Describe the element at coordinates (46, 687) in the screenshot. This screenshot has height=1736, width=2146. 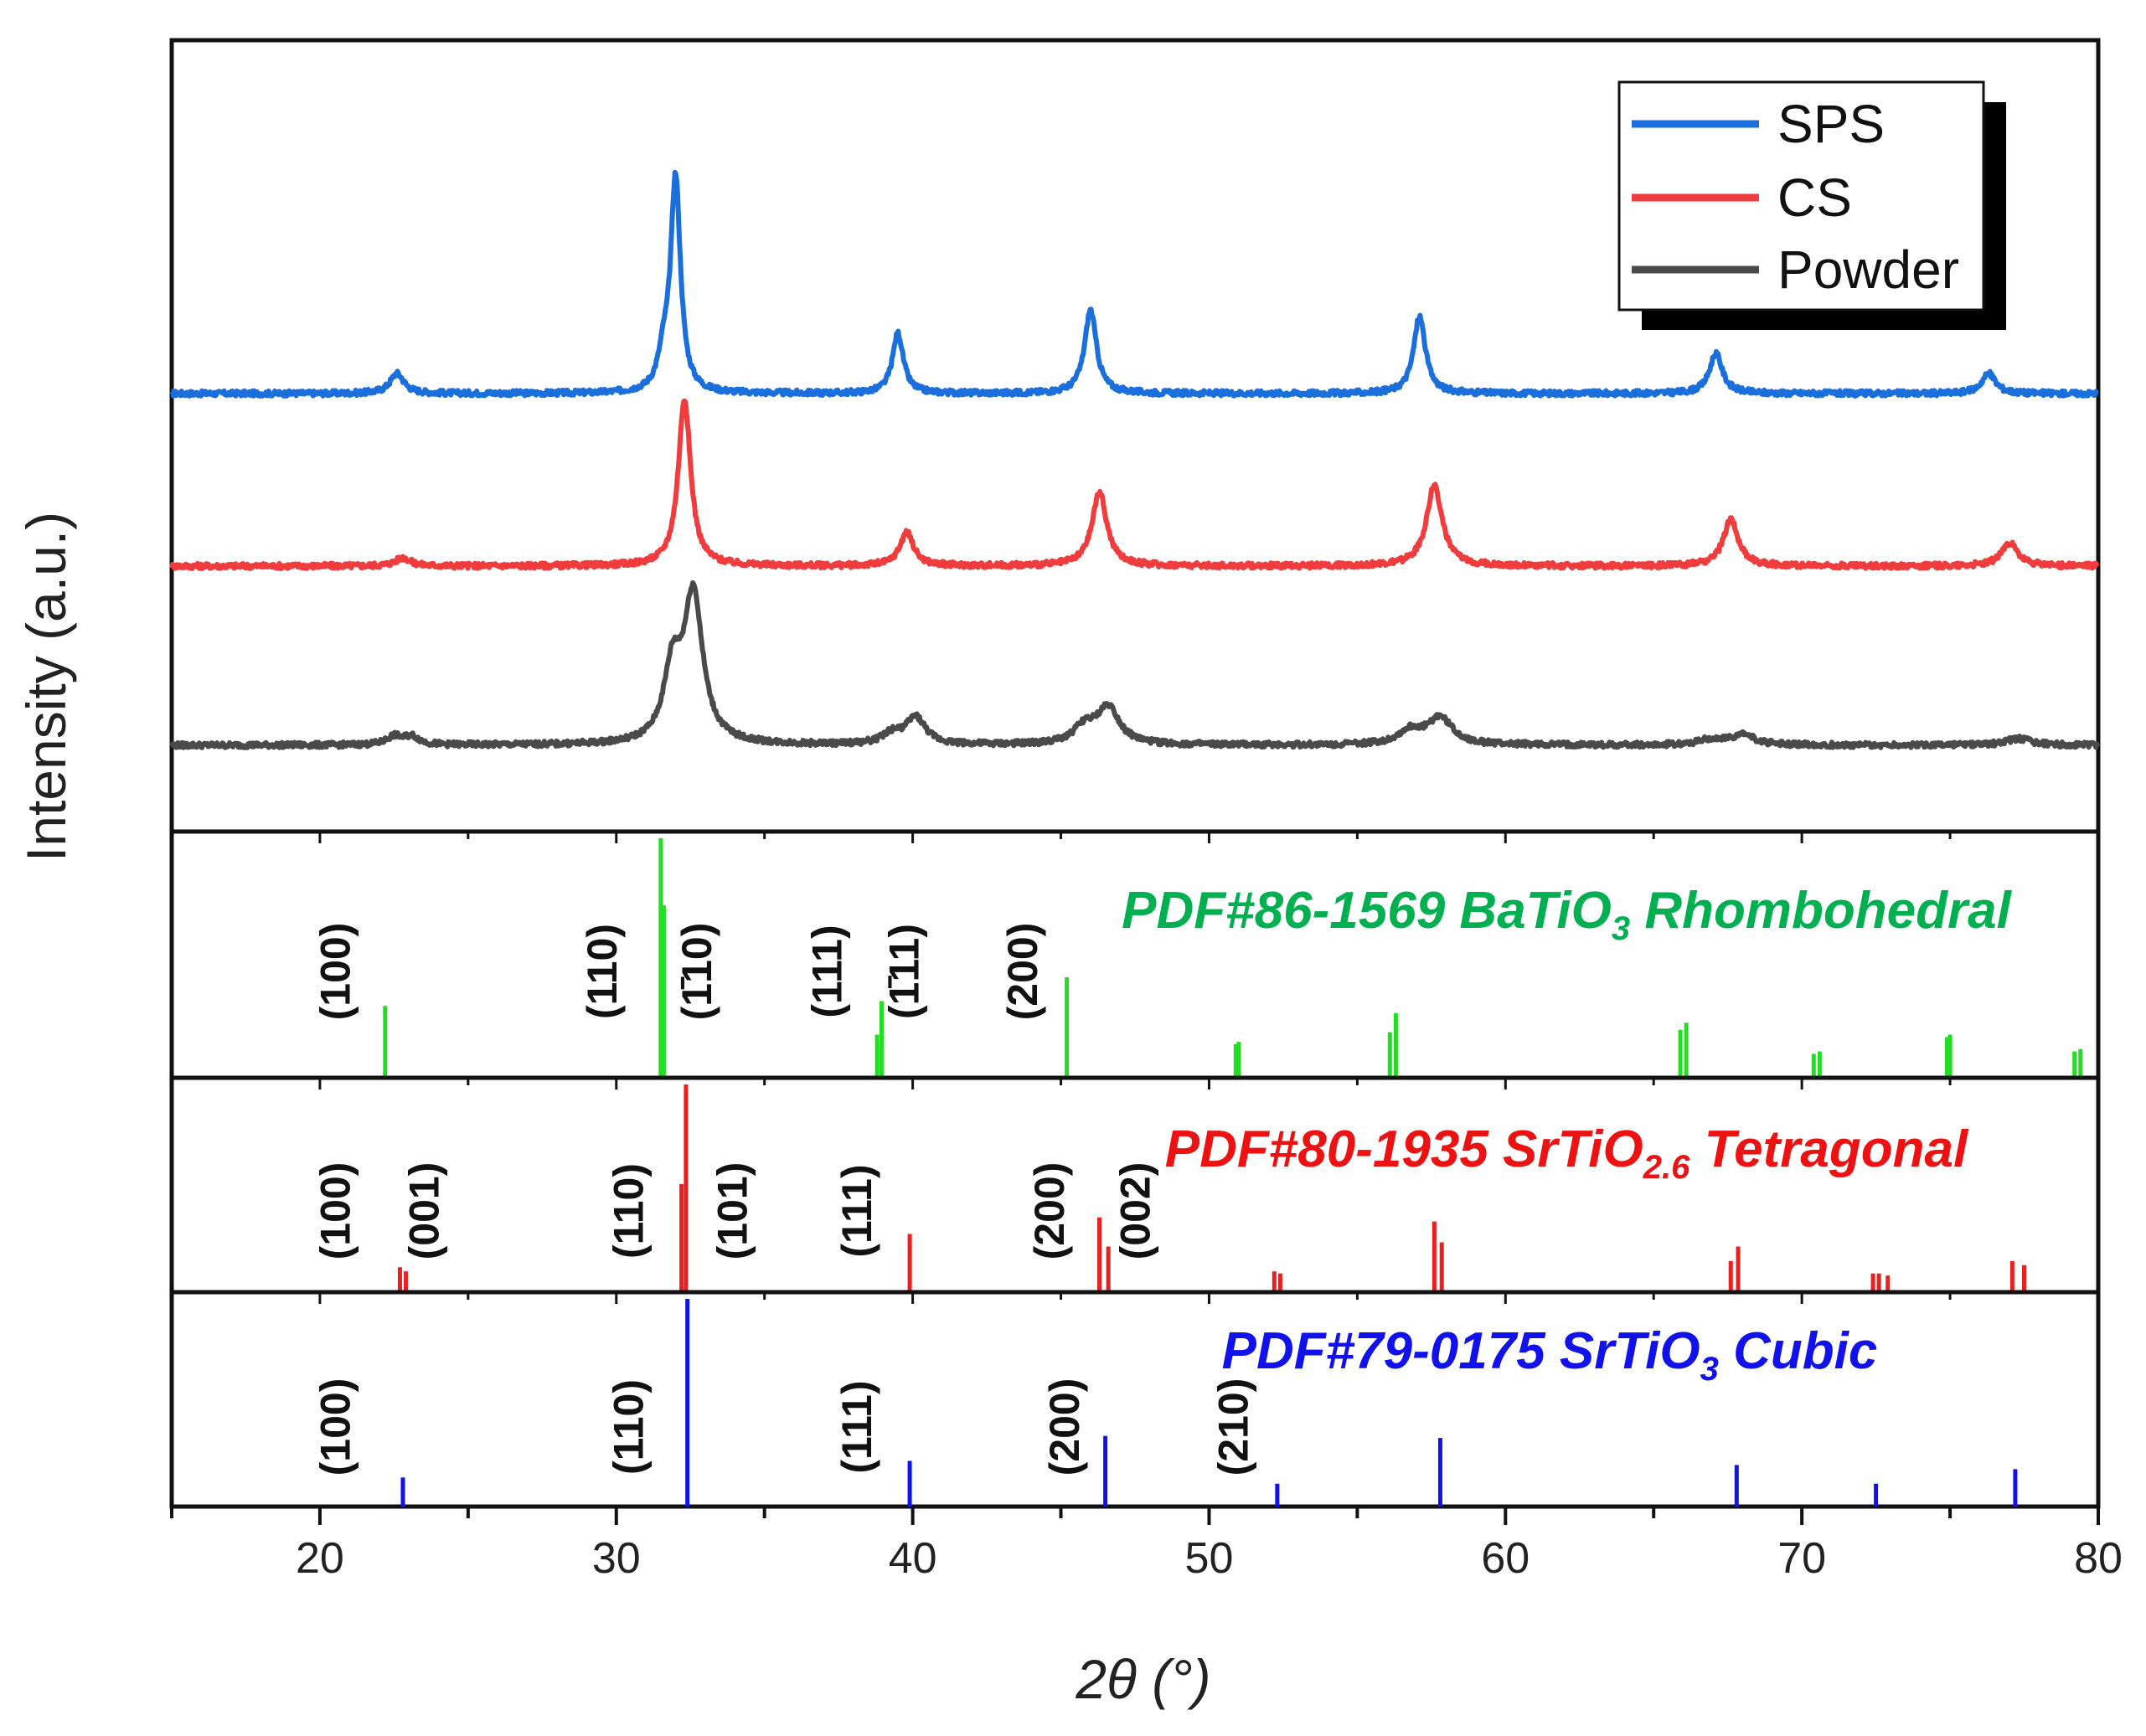
I see `y-axis-title: Intensity (a.u.)` at that location.